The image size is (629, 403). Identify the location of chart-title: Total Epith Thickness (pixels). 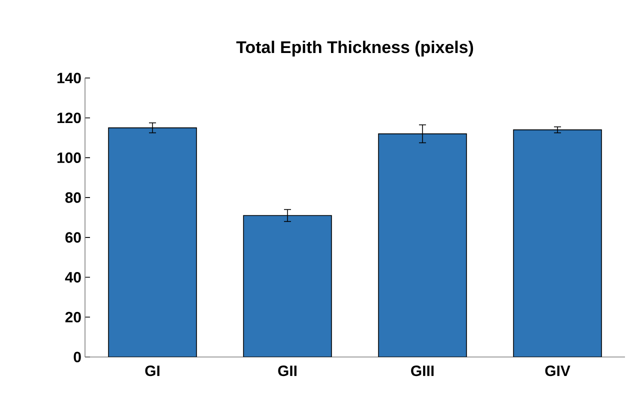
(355, 48).